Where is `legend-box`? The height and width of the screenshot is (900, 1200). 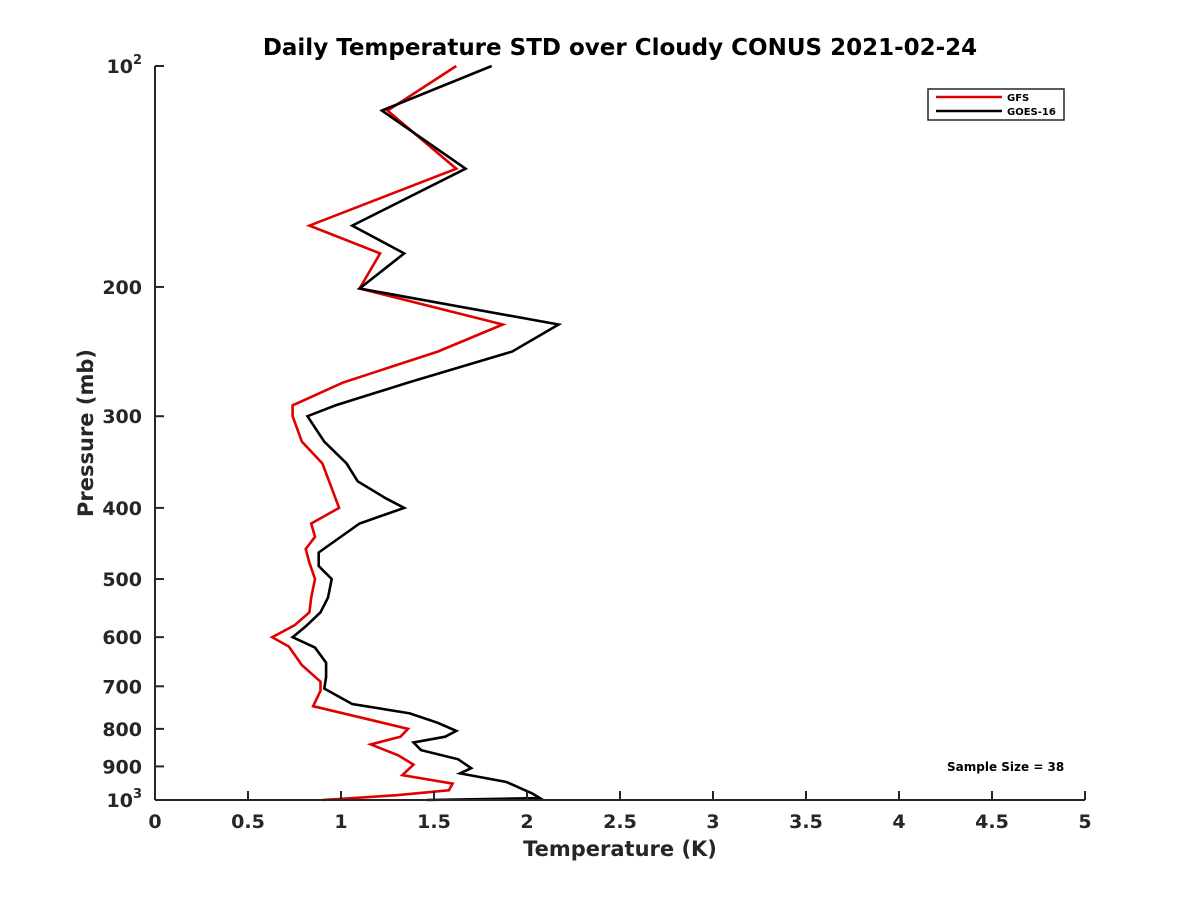
legend-box is located at coordinates (996, 104).